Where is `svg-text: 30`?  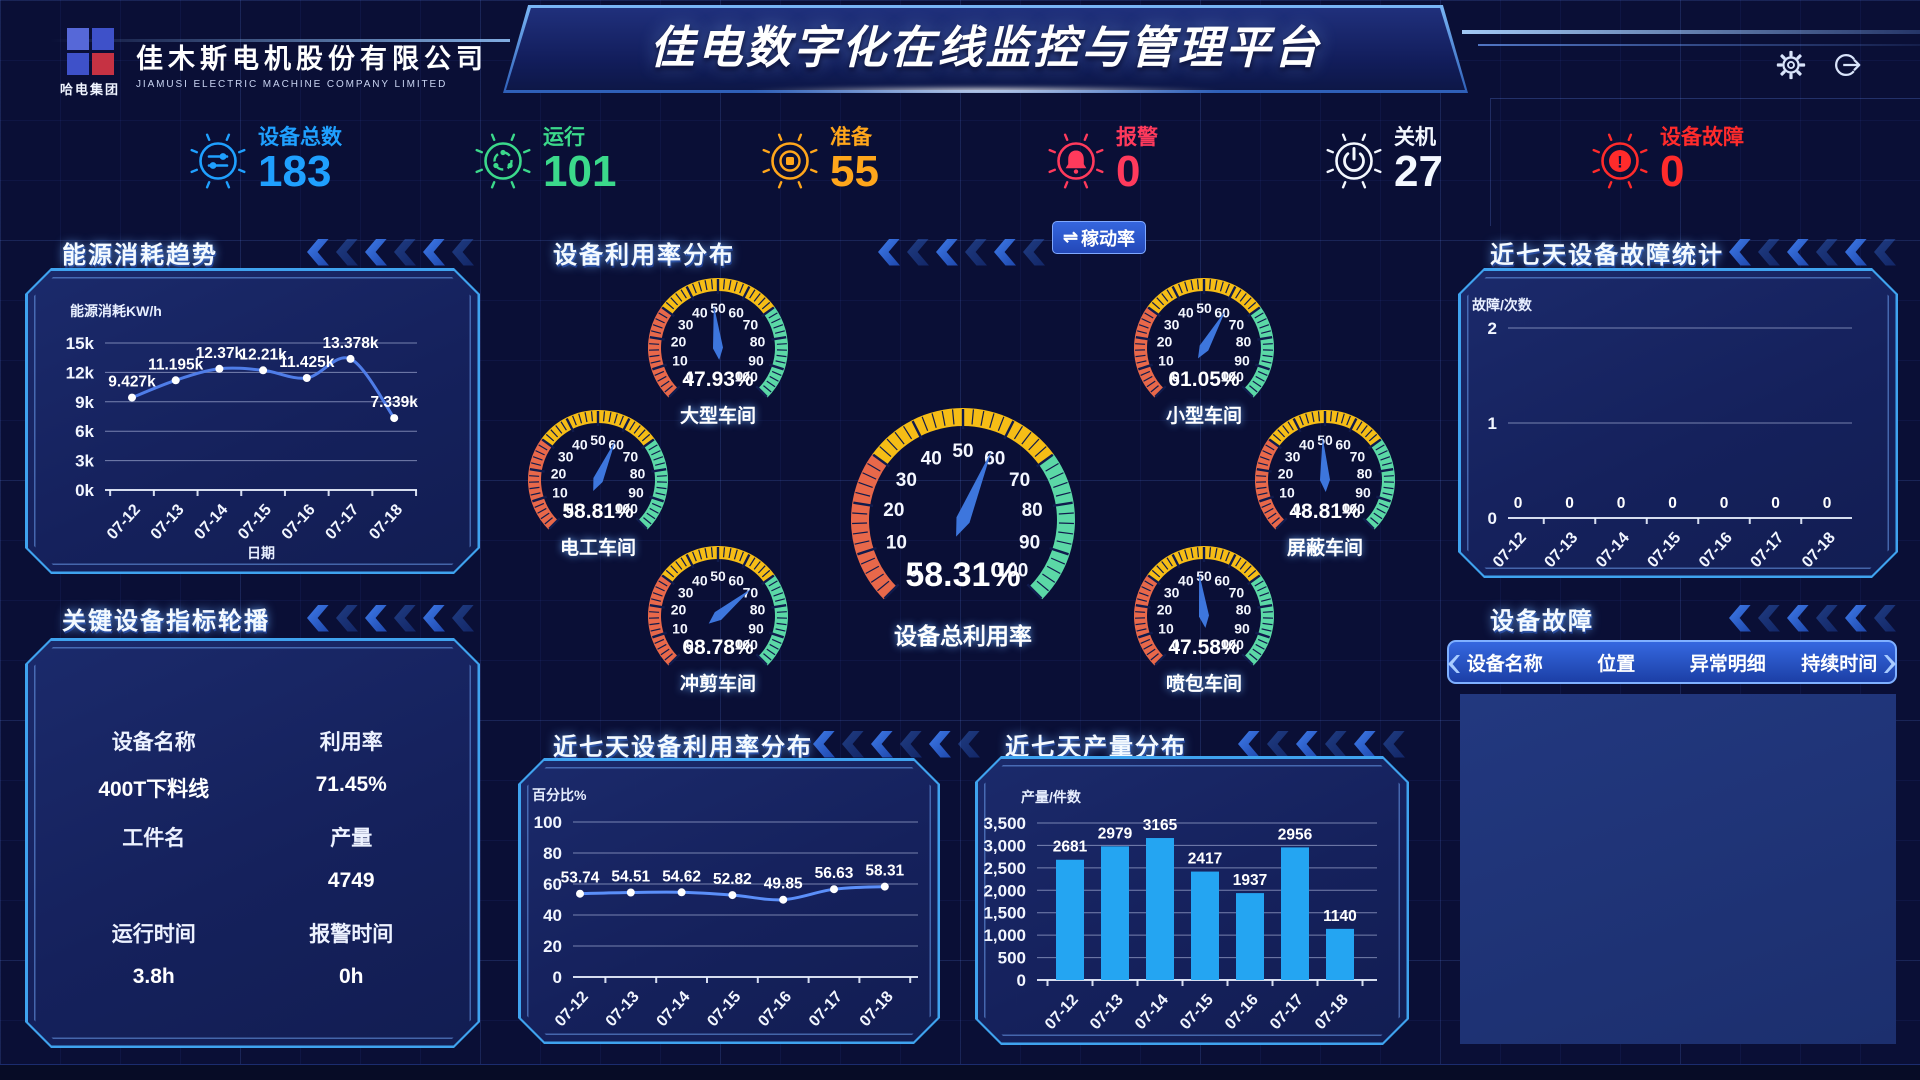
svg-text: 30 is located at coordinates (566, 456).